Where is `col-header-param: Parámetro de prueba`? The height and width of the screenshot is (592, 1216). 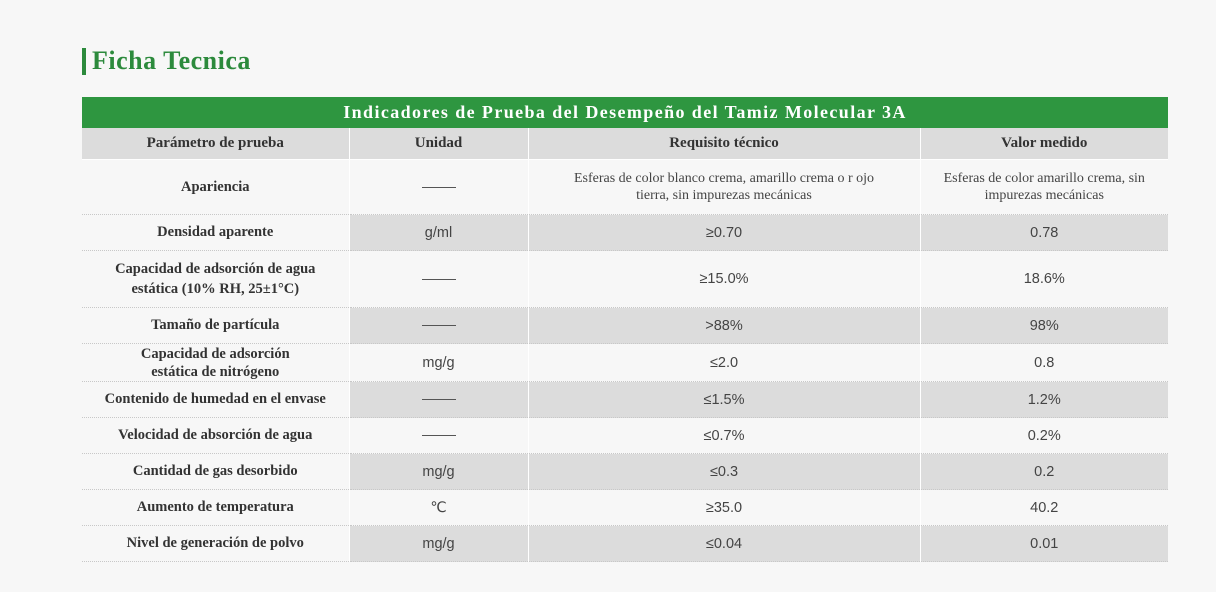
col-header-param: Parámetro de prueba is located at coordinates (216, 144).